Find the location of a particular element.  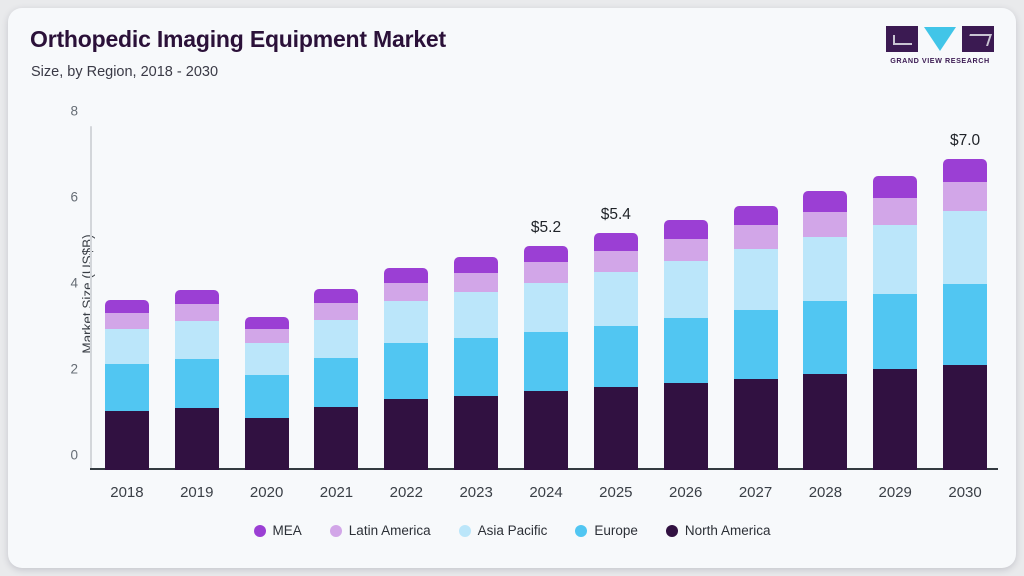

y-axis-tick-label: 6 is located at coordinates (74, 197).